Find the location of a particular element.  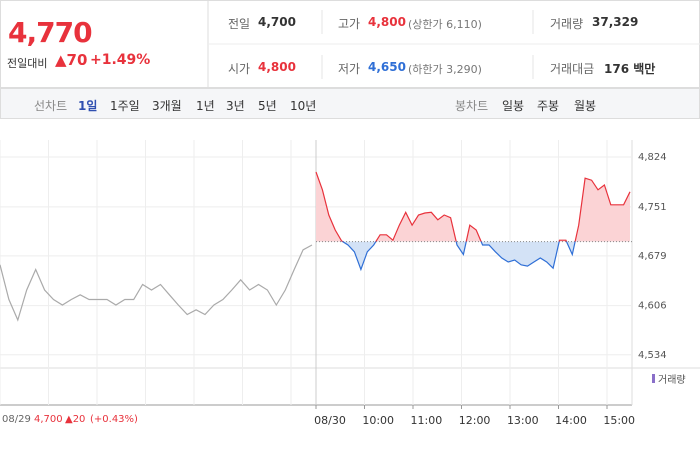

stat-label: 시가 is located at coordinates (239, 69).